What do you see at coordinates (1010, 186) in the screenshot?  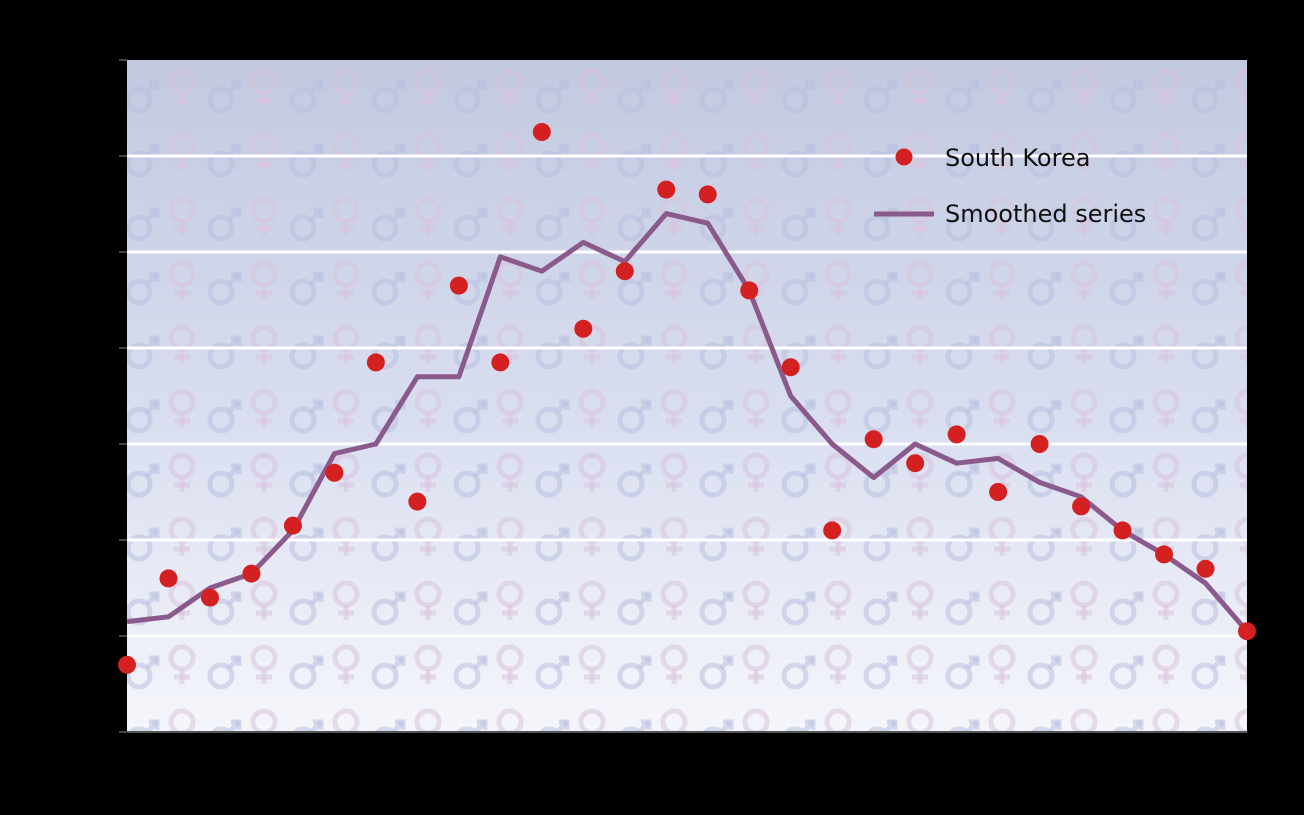 I see `legend: South Korea Smoothed series` at bounding box center [1010, 186].